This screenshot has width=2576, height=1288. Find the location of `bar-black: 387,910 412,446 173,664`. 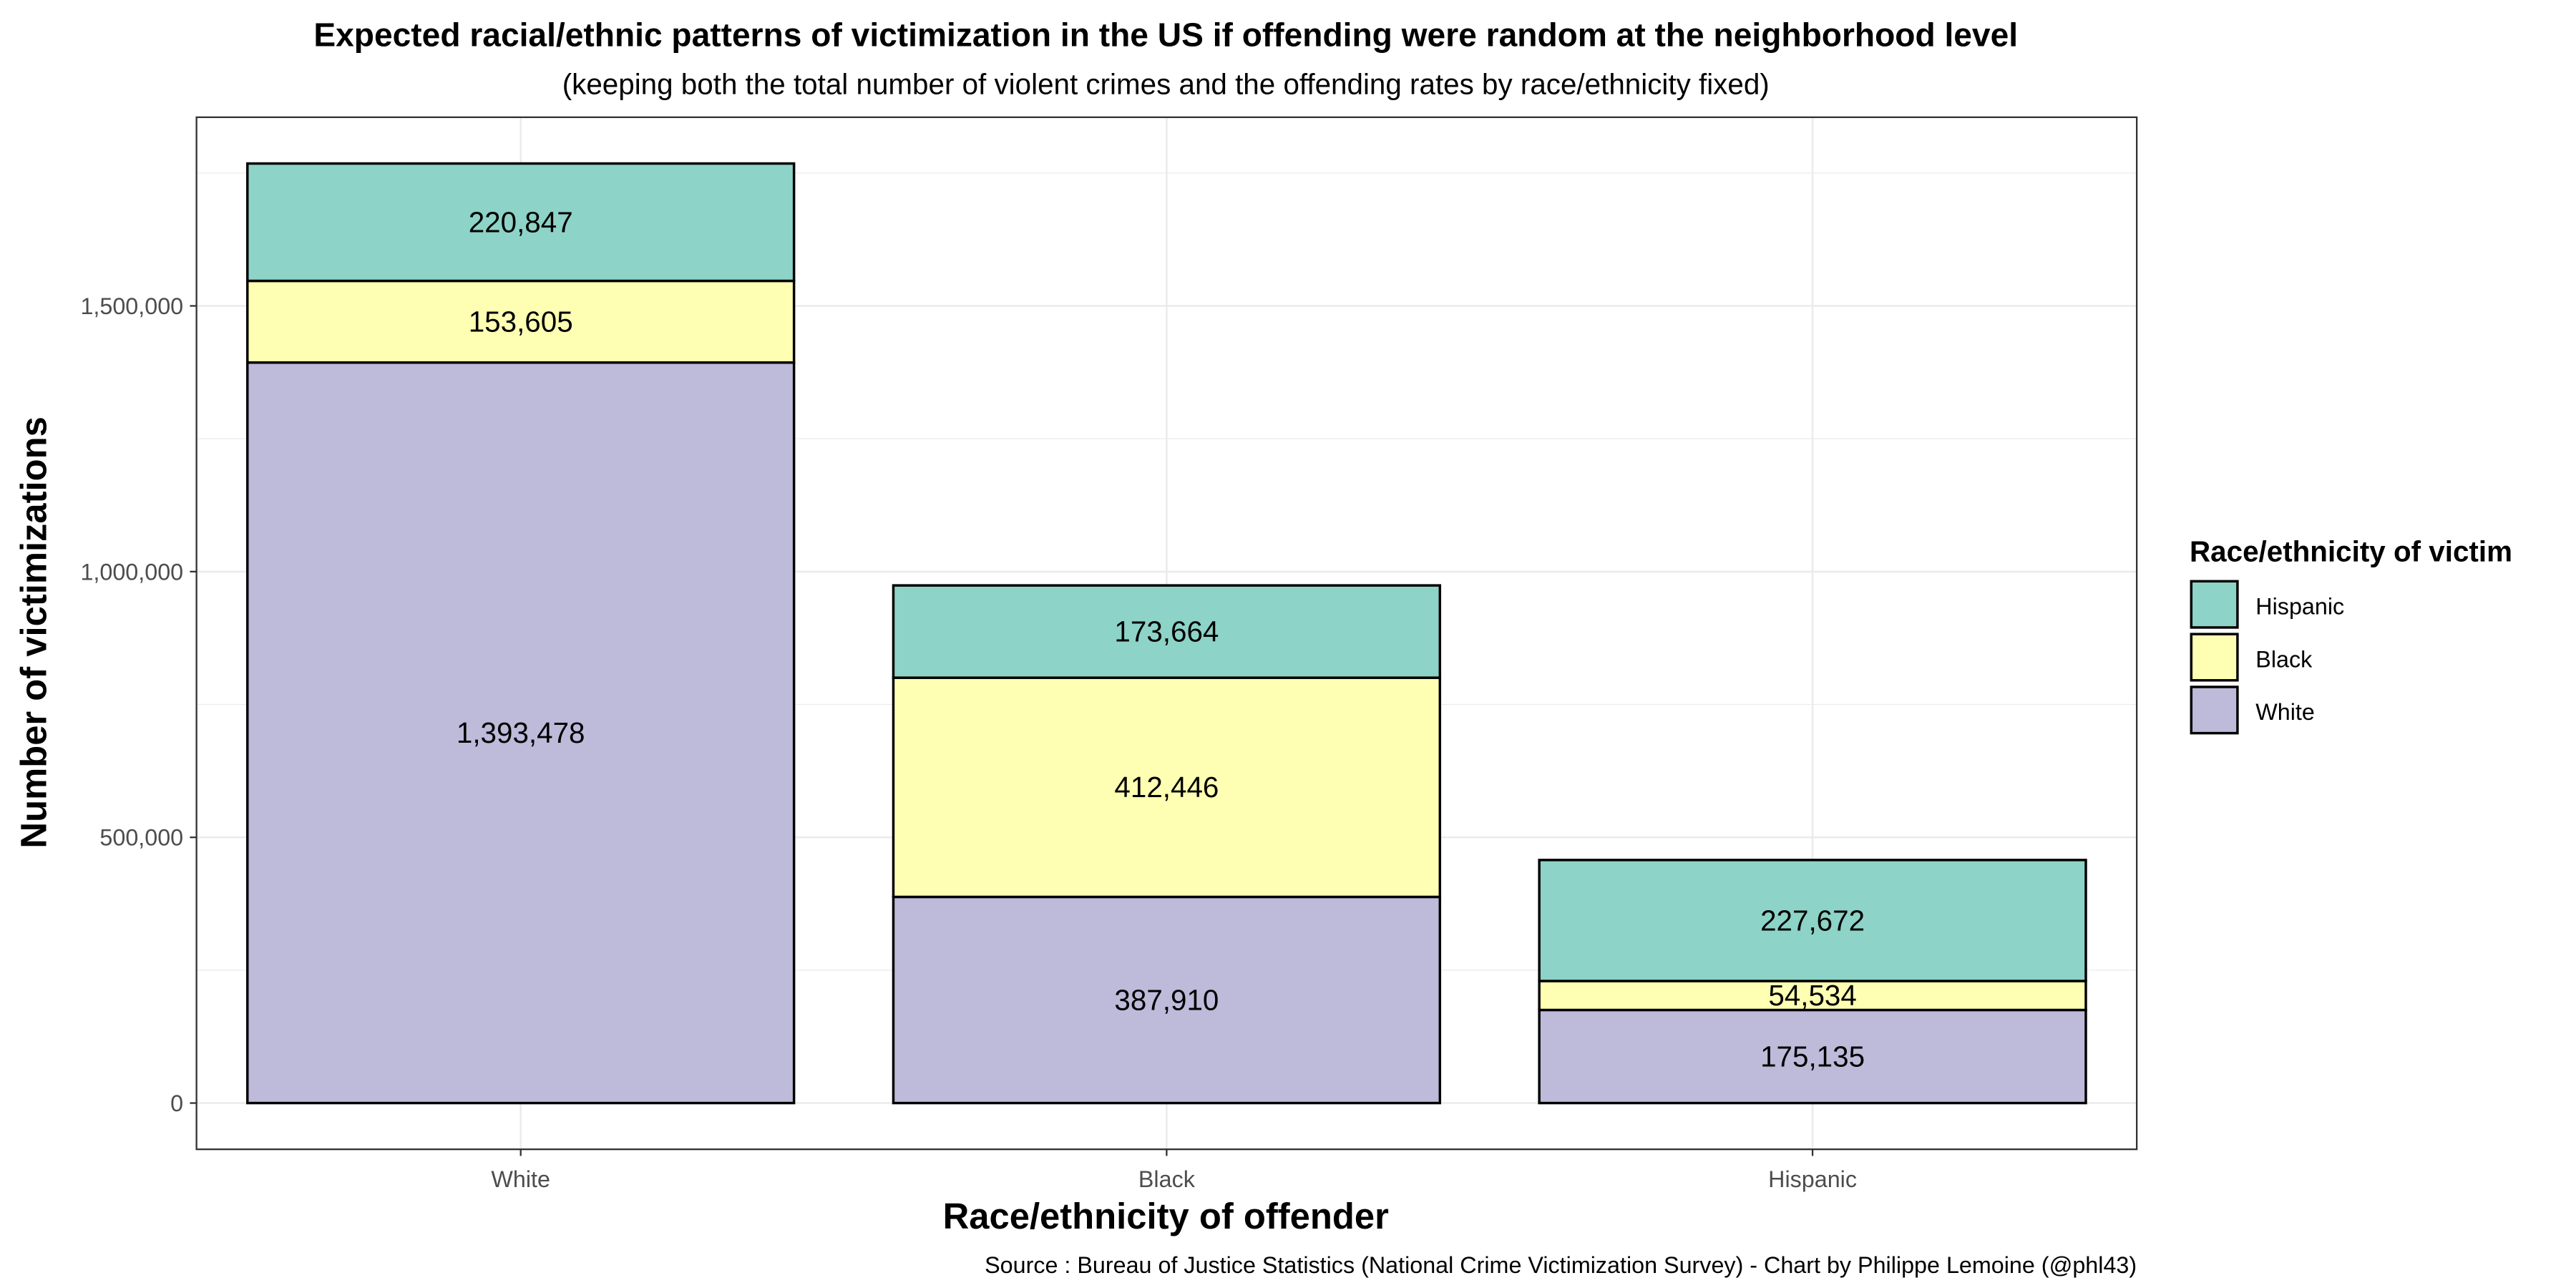

bar-black: 387,910 412,446 173,664 is located at coordinates (1167, 844).